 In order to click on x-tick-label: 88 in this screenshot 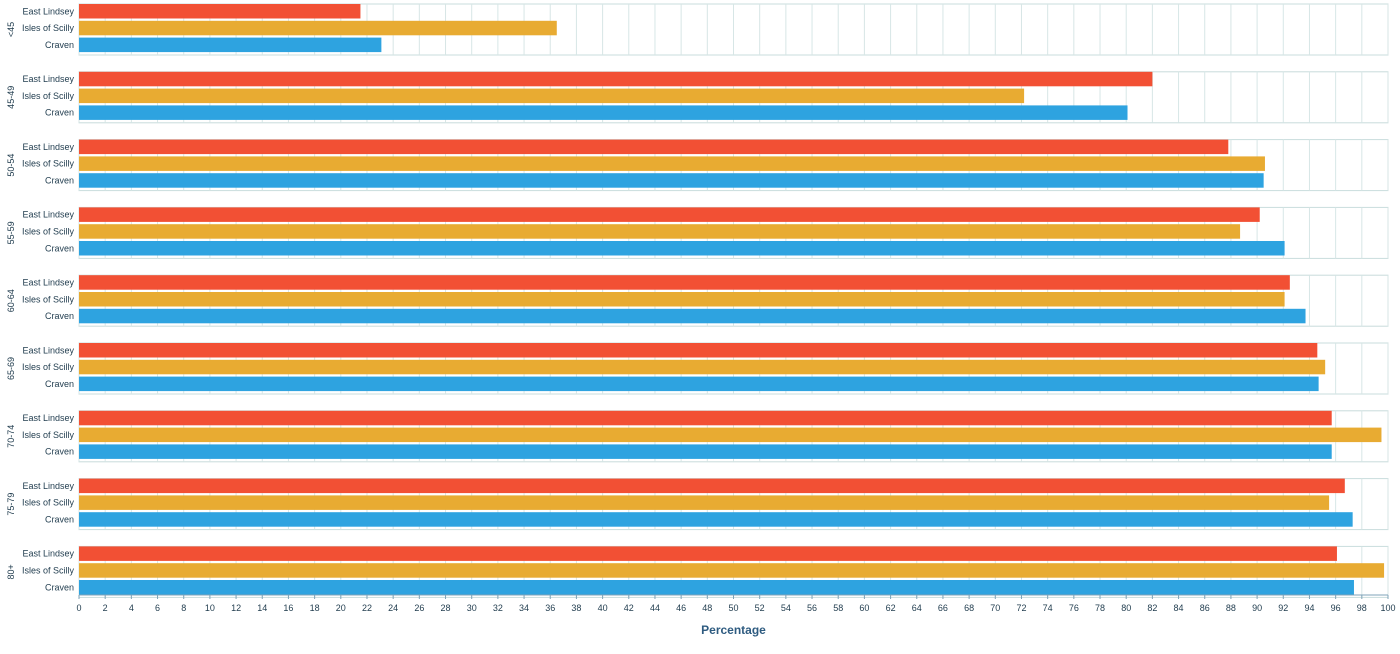, I will do `click(1231, 608)`.